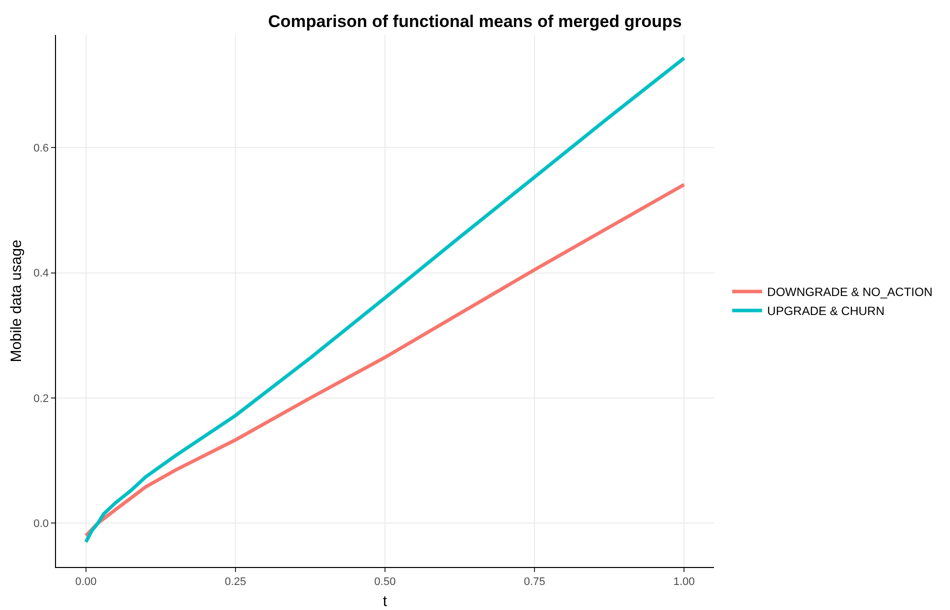 Image resolution: width=950 pixels, height=610 pixels. I want to click on x-tick-label: 1.00, so click(684, 582).